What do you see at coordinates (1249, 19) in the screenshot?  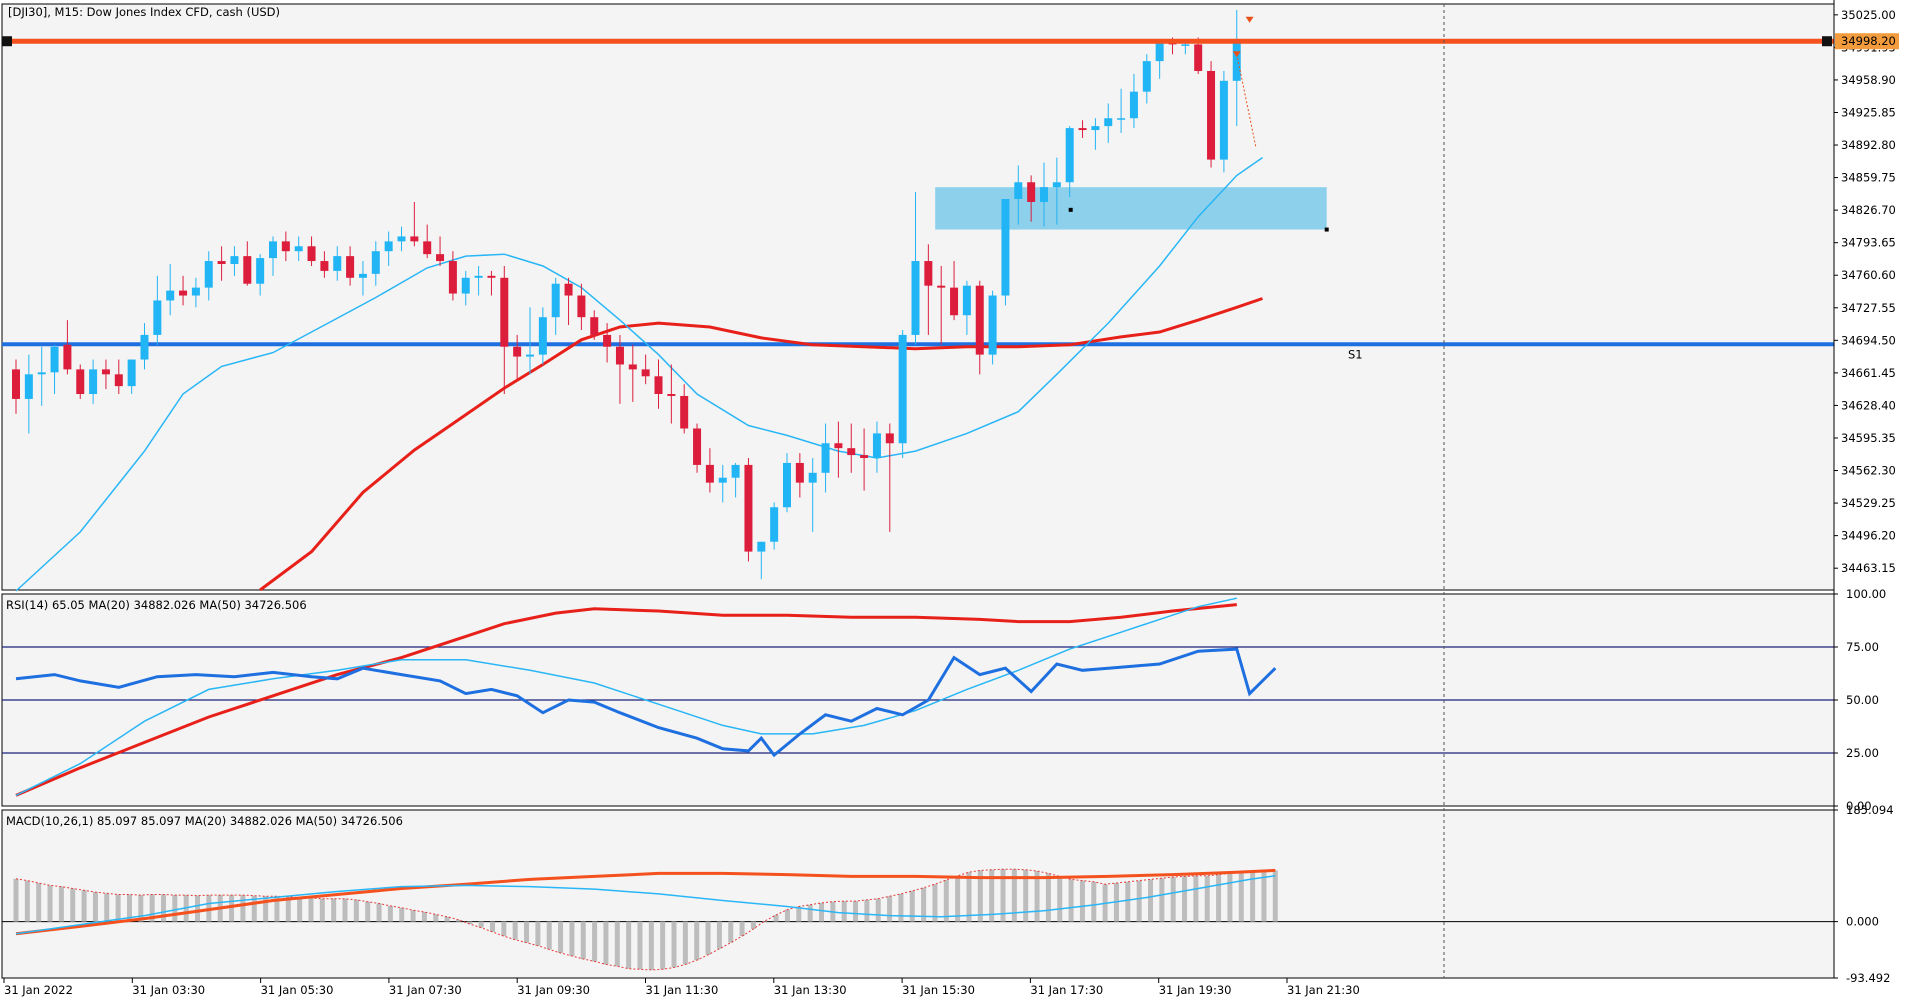 I see `sell-arrow-marker` at bounding box center [1249, 19].